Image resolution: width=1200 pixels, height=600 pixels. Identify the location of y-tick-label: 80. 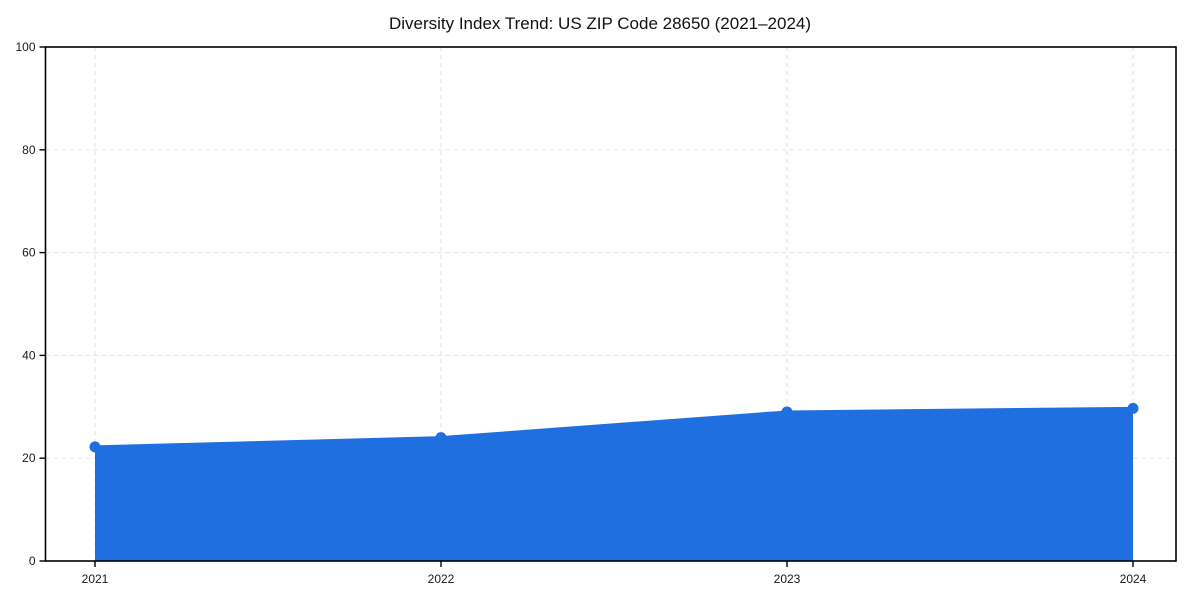
(29, 150).